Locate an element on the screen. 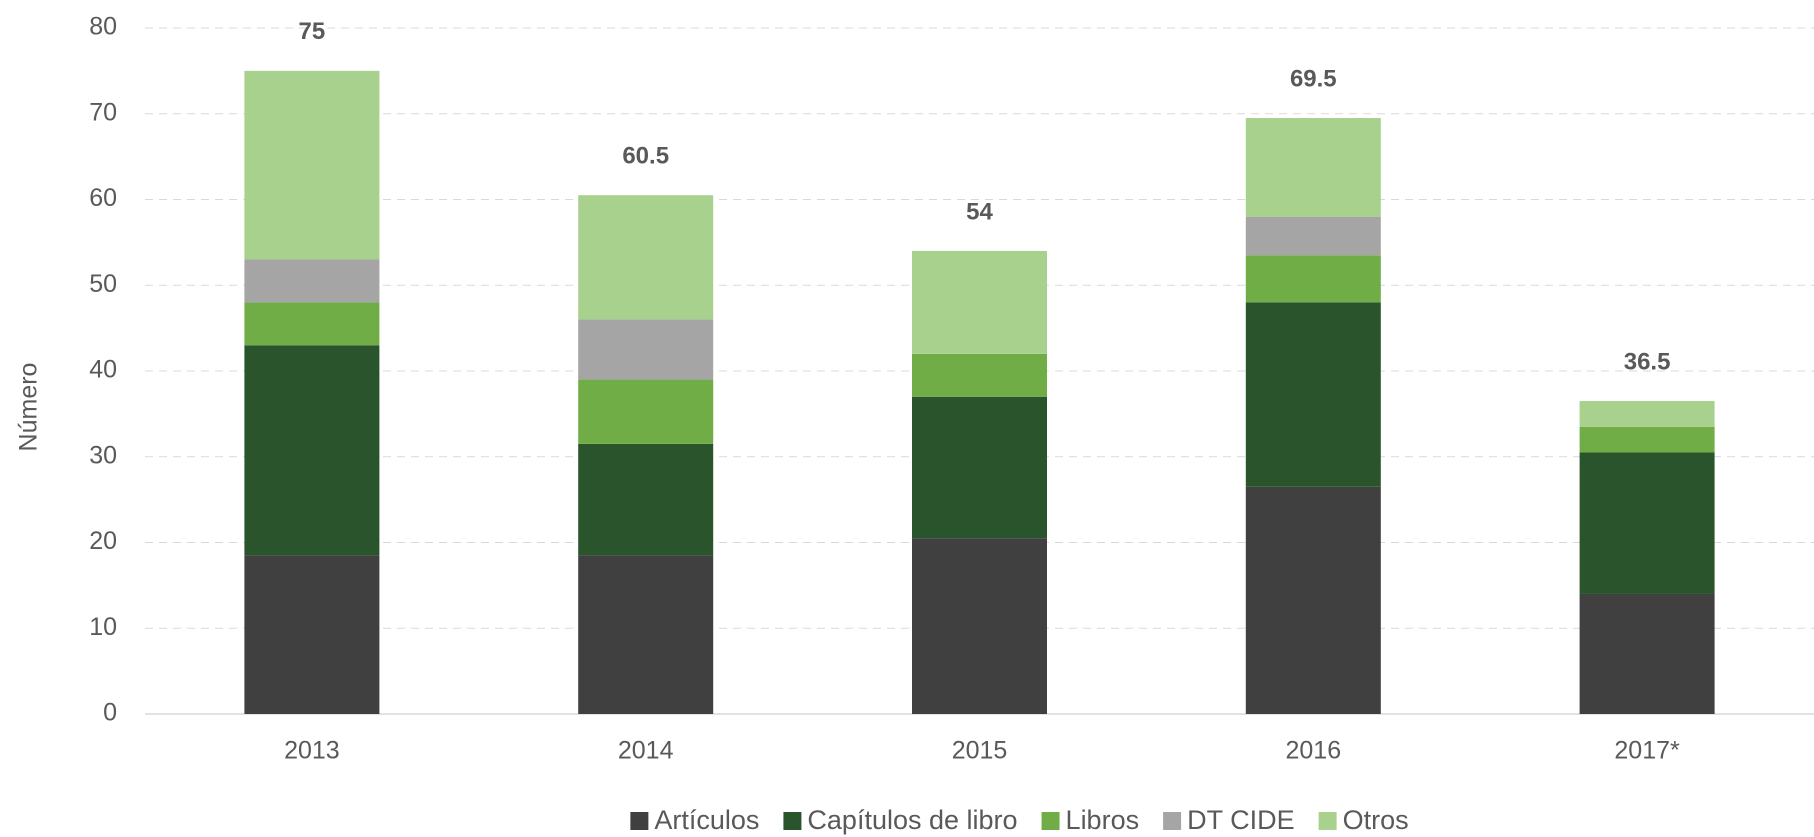 This screenshot has width=1814, height=837. x-tick-label: 2017* is located at coordinates (1647, 751).